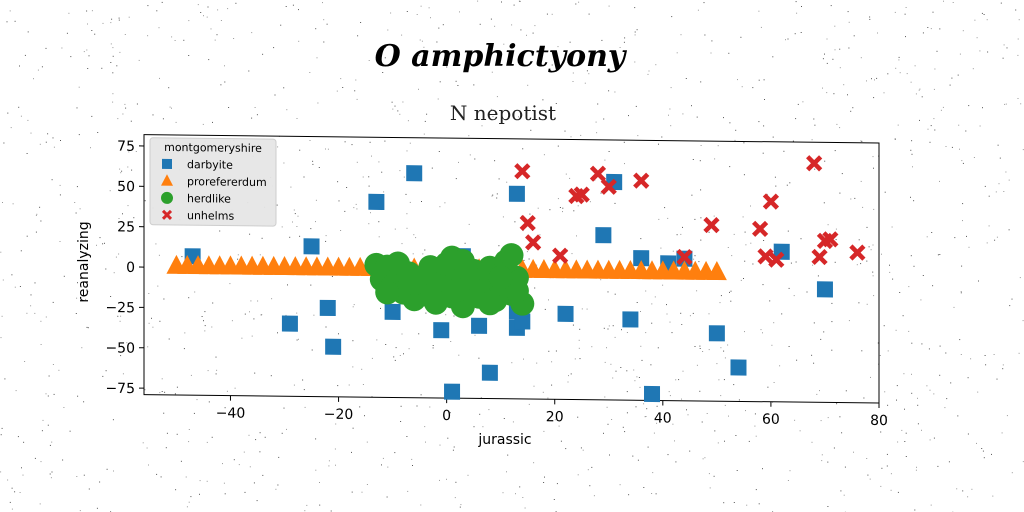  I want to click on x-axis: −40 −20 0 20 40 60 80, so click(552, 412).